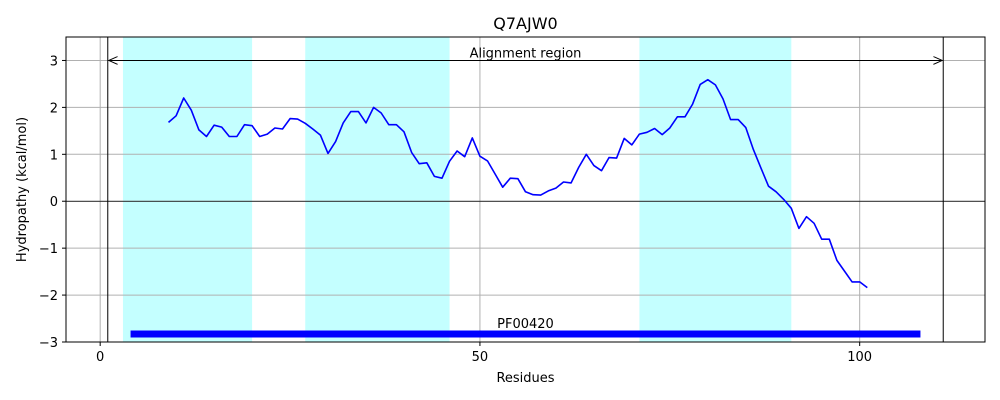  What do you see at coordinates (525, 378) in the screenshot?
I see `x-axis-label: Residues` at bounding box center [525, 378].